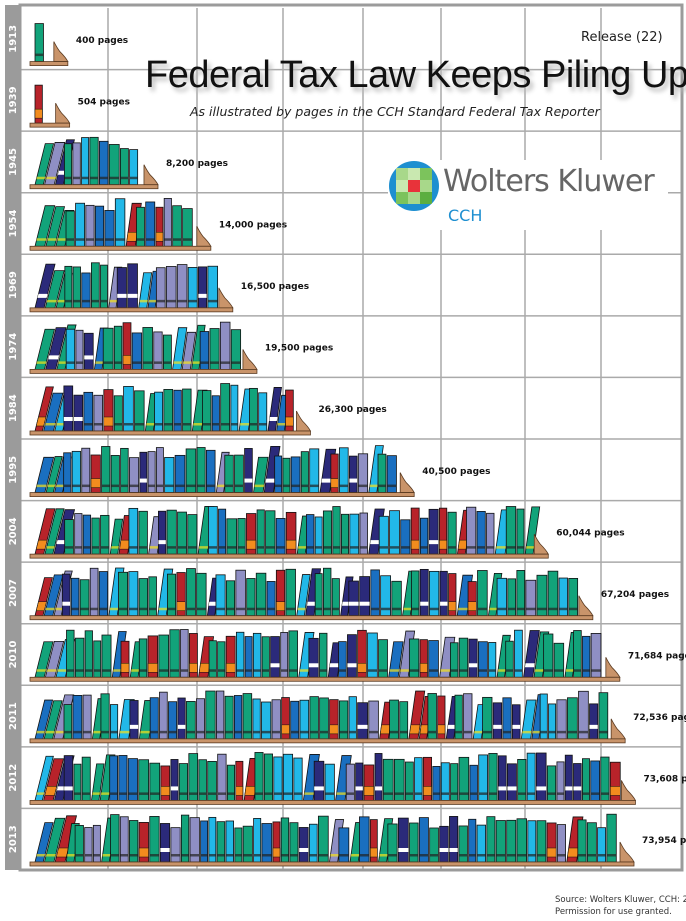  Describe the element at coordinates (622, 37) in the screenshot. I see `release-label: Release (22)` at that location.